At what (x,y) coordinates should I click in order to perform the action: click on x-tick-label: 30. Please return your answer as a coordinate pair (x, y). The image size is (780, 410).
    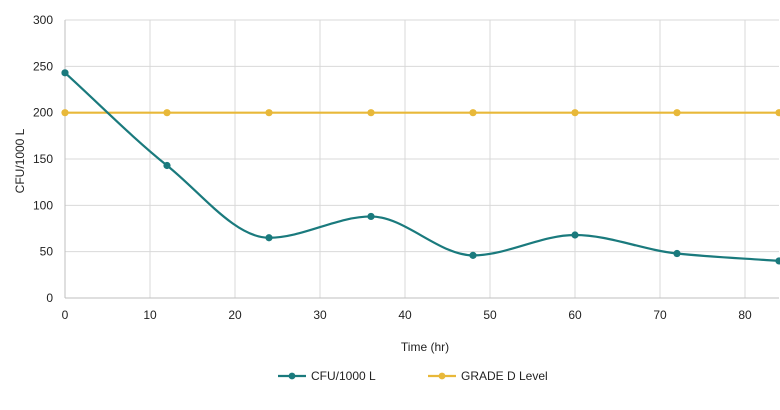
    Looking at the image, I should click on (320, 315).